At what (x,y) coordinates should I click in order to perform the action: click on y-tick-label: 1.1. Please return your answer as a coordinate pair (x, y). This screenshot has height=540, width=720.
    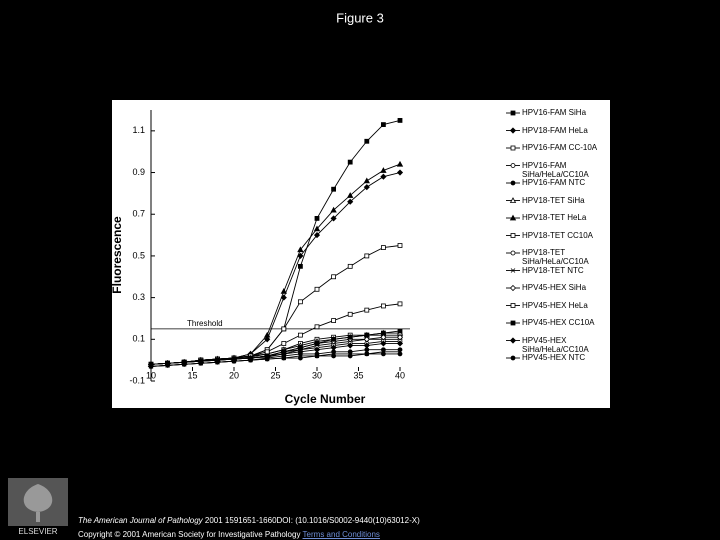
    Looking at the image, I should click on (138, 130).